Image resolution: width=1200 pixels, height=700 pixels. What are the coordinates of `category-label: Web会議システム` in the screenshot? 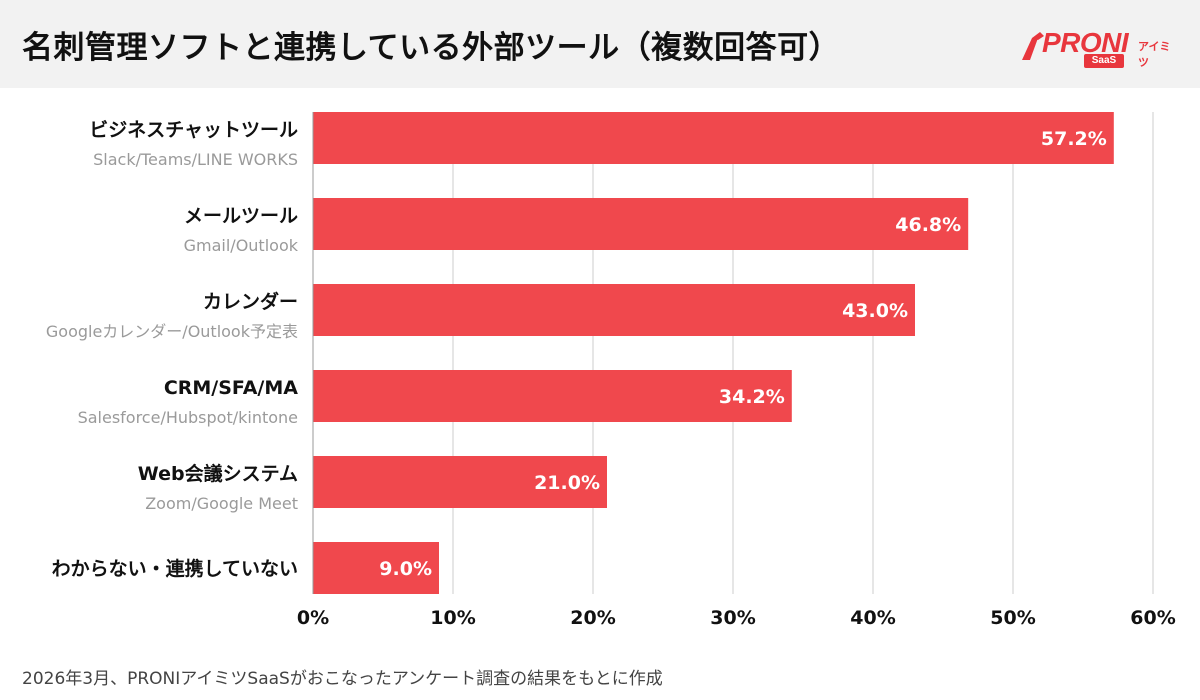 It's located at (218, 473).